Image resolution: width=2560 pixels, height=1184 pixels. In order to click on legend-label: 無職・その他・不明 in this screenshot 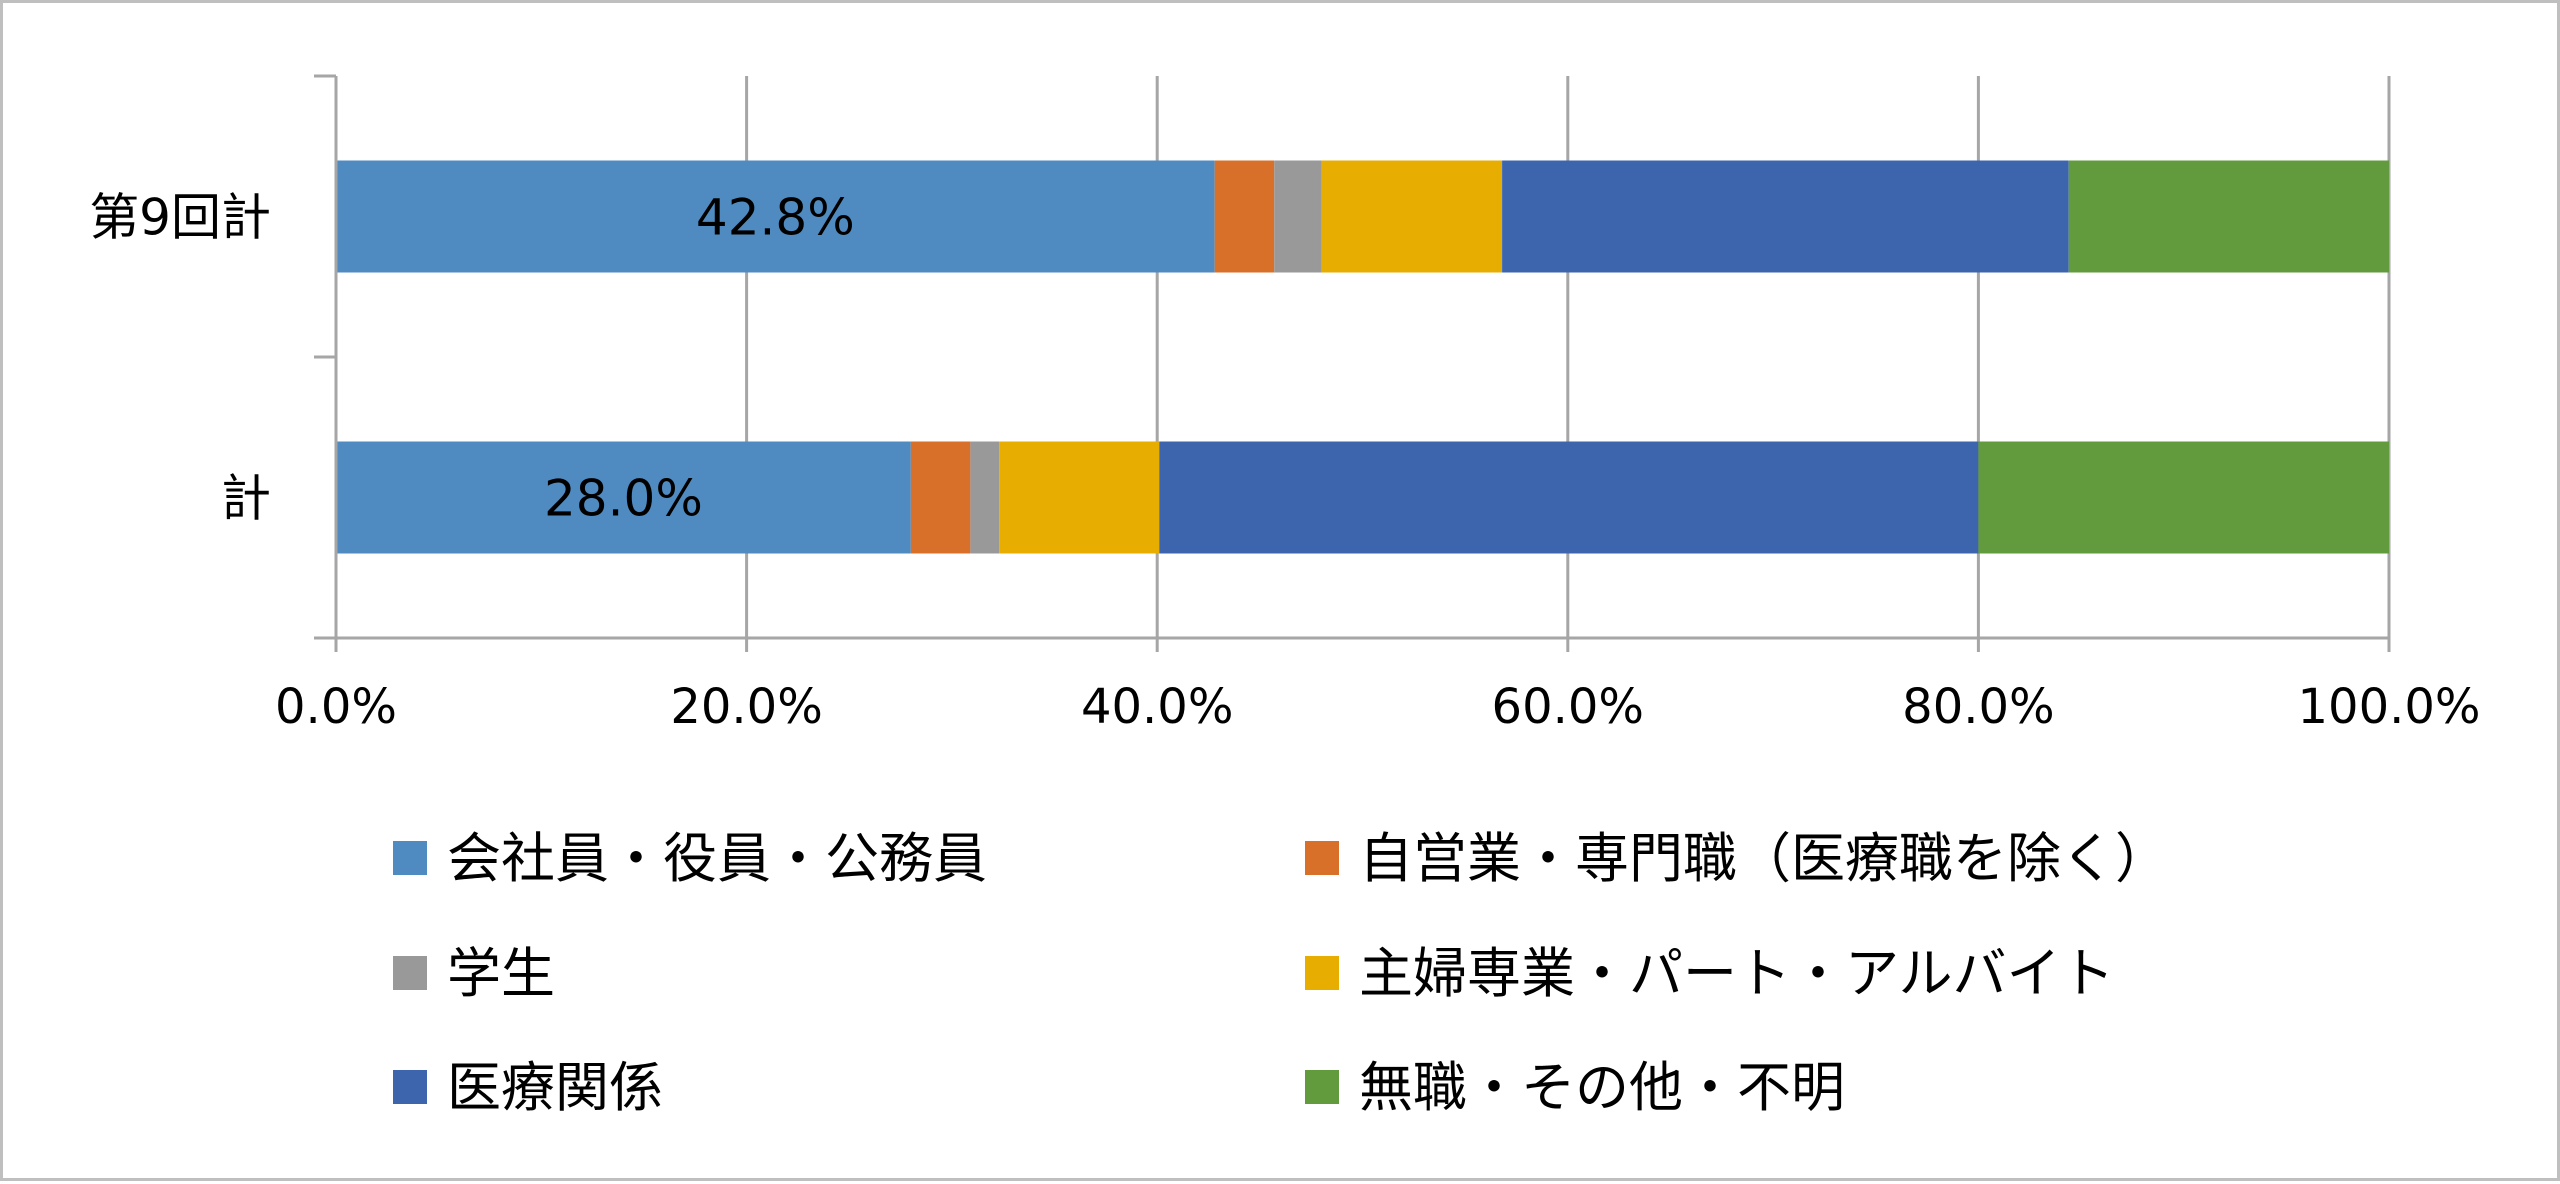, I will do `click(1602, 1087)`.